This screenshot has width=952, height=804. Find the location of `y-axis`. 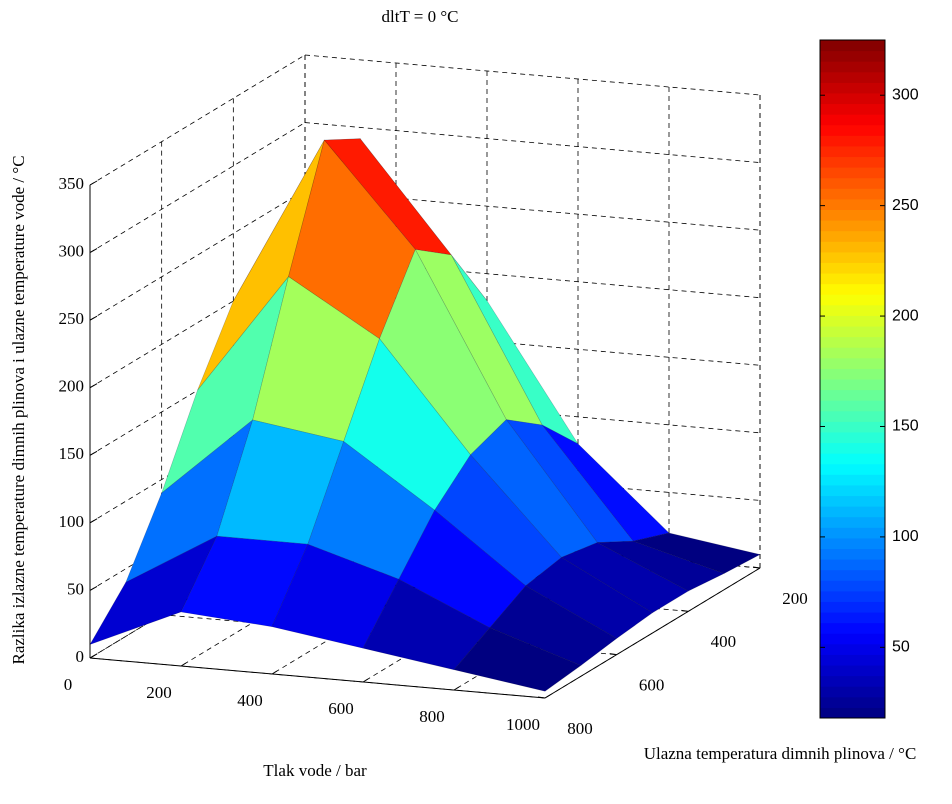

y-axis is located at coordinates (652, 633).